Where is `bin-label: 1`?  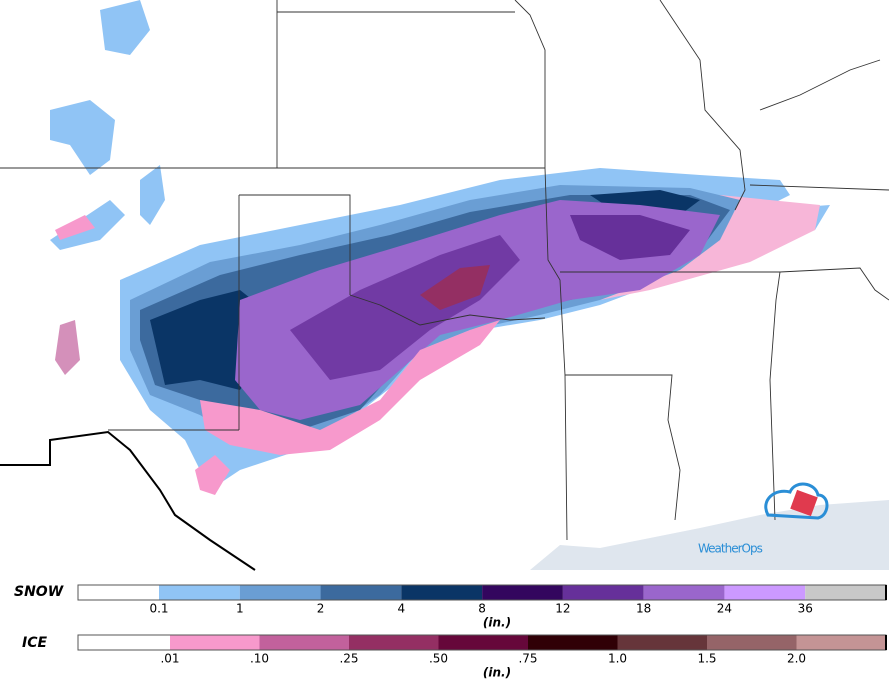 bin-label: 1 is located at coordinates (240, 609).